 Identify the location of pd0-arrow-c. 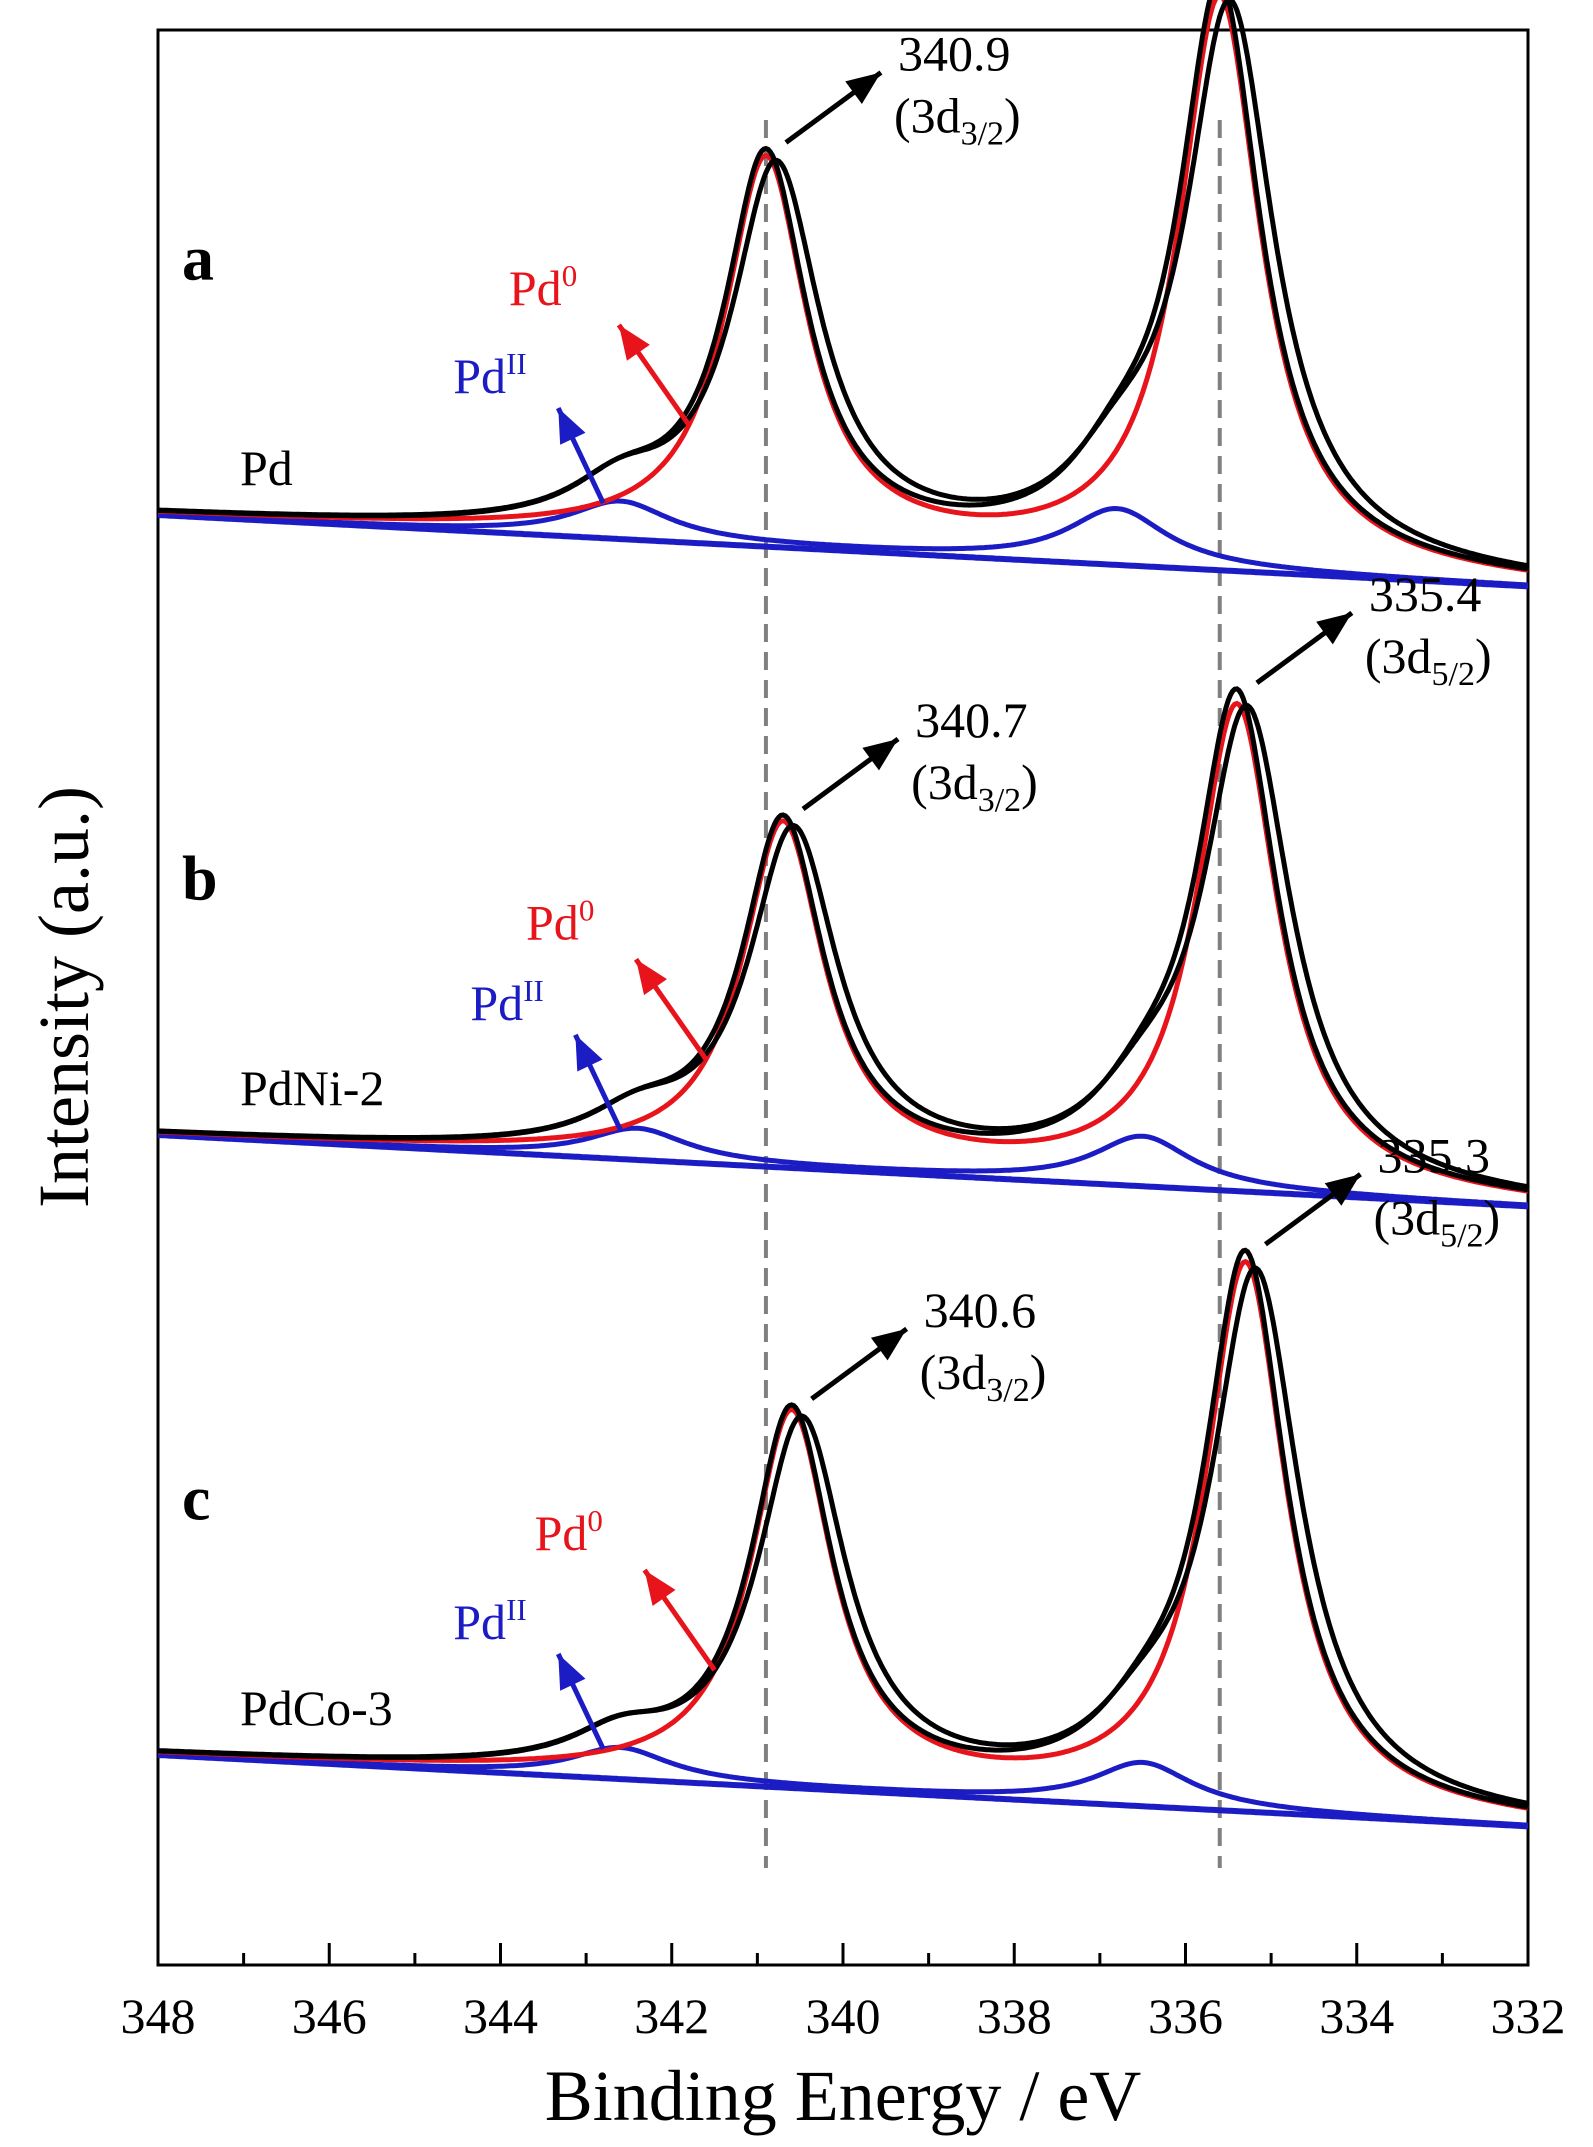
(679, 1620).